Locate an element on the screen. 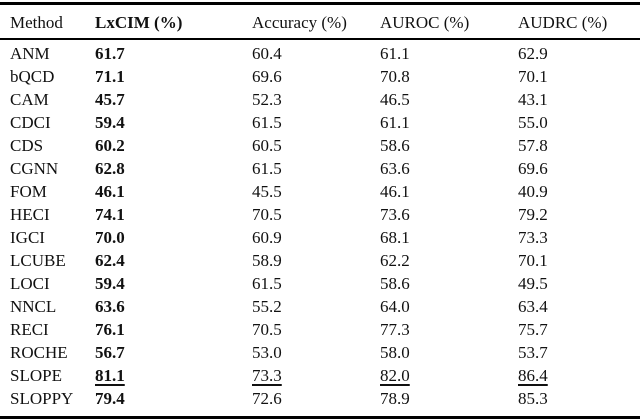 The height and width of the screenshot is (419, 640). table-row: CDS 60.2 60.5 58.6 57.8 is located at coordinates (320, 145).